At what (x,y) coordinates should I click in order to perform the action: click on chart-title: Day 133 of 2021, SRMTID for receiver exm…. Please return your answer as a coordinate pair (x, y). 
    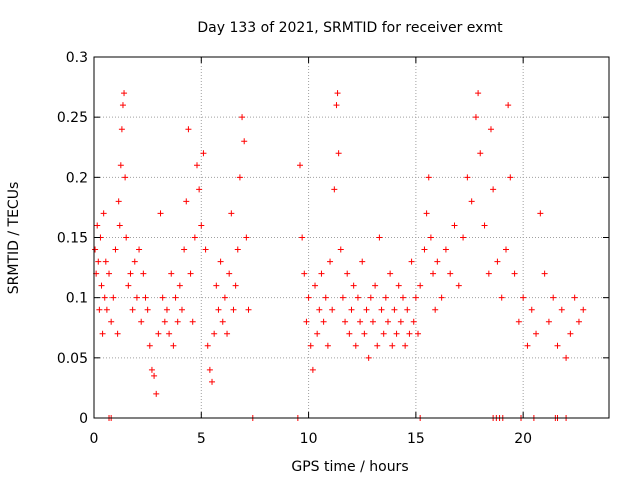
    Looking at the image, I should click on (350, 28).